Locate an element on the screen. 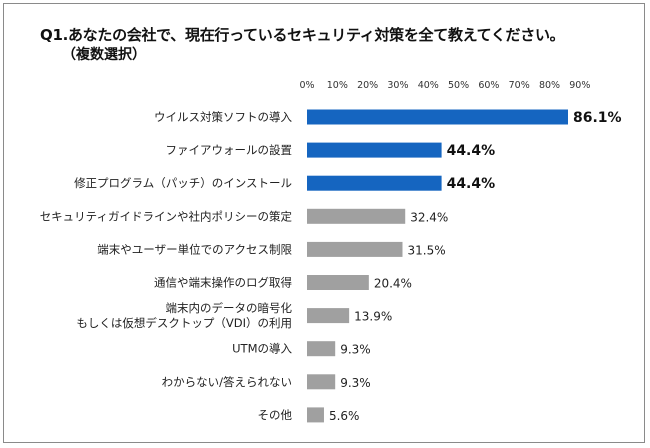  category-label: 端末やユーザー単位でのアクセス制限 is located at coordinates (194, 249).